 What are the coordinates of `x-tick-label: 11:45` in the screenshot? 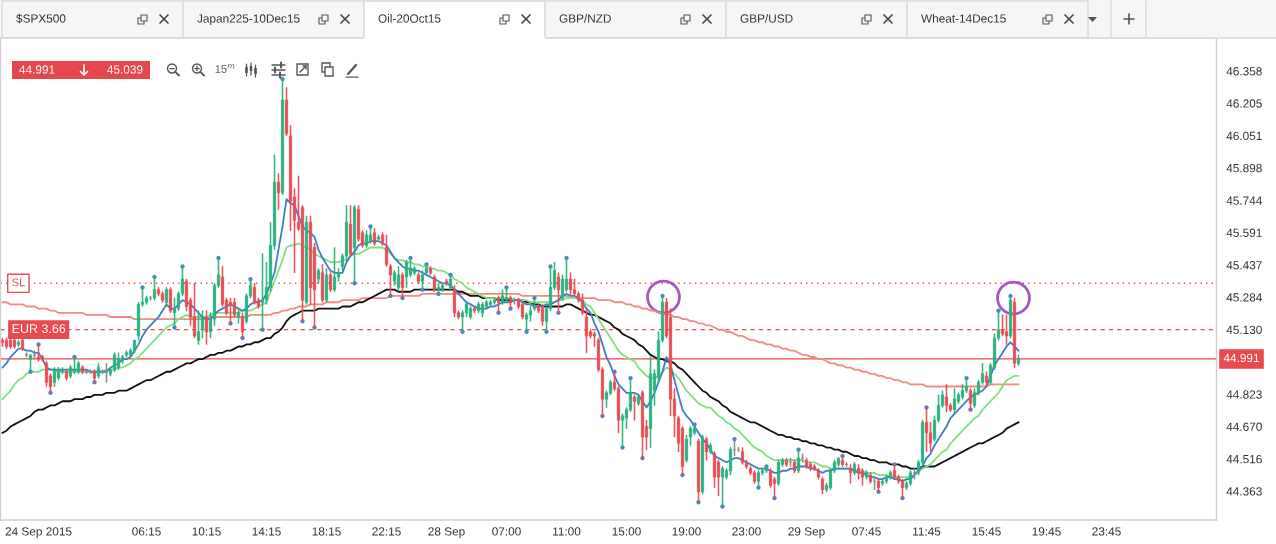 It's located at (927, 531).